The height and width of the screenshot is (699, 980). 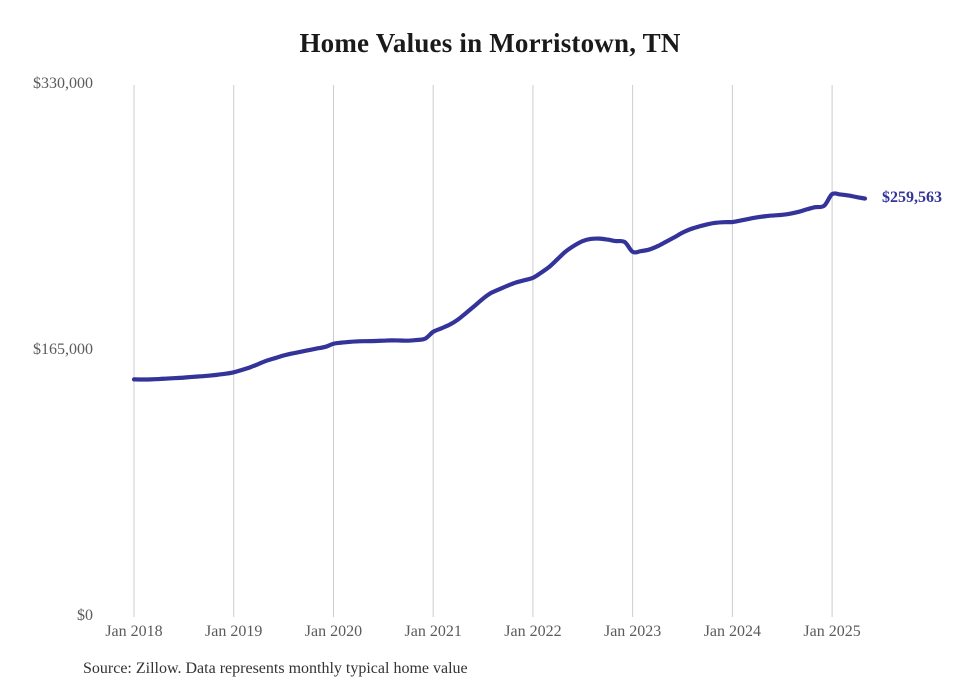 I want to click on x-tick-label-jan-2018: Jan 2018, so click(x=134, y=631).